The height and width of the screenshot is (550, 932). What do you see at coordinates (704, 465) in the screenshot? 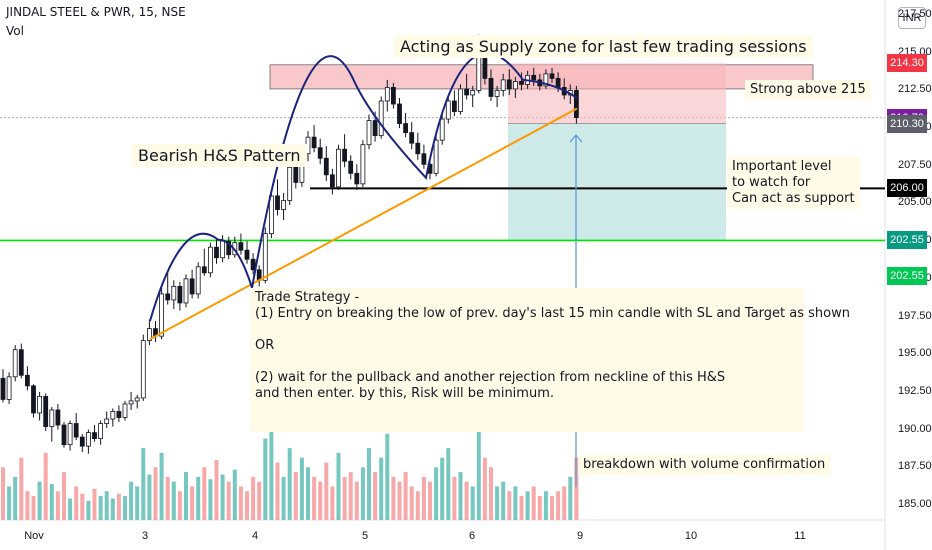
I see `breakdown-note: breakdown with volume confirmation` at bounding box center [704, 465].